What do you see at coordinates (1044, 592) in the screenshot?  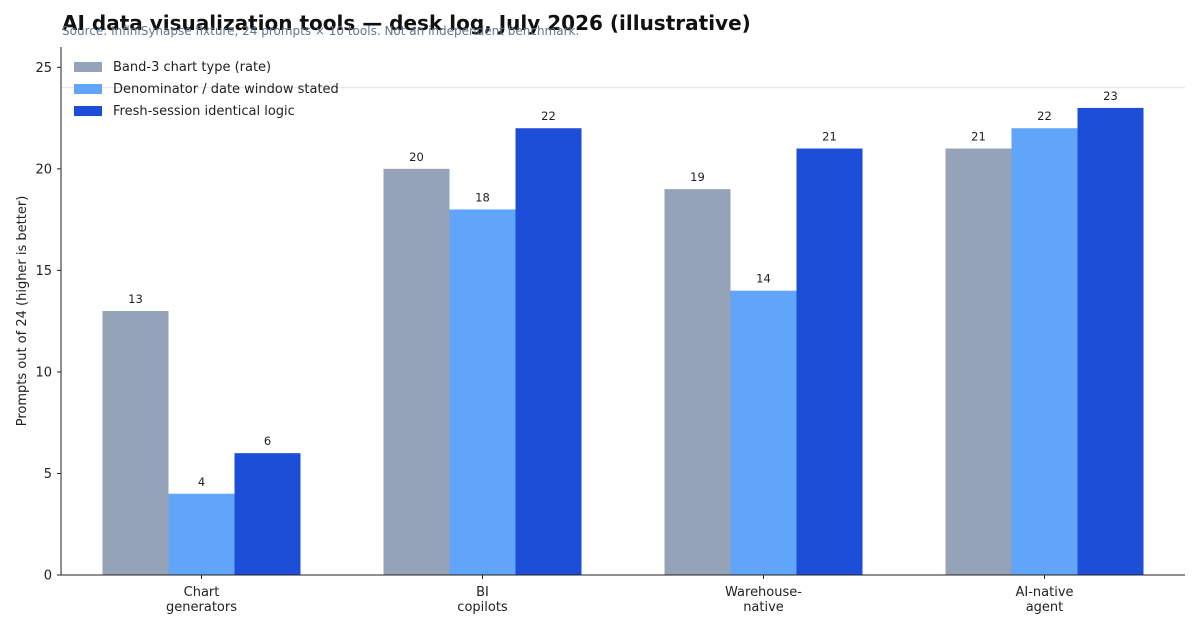 I see `x-tick-label: AI-native` at bounding box center [1044, 592].